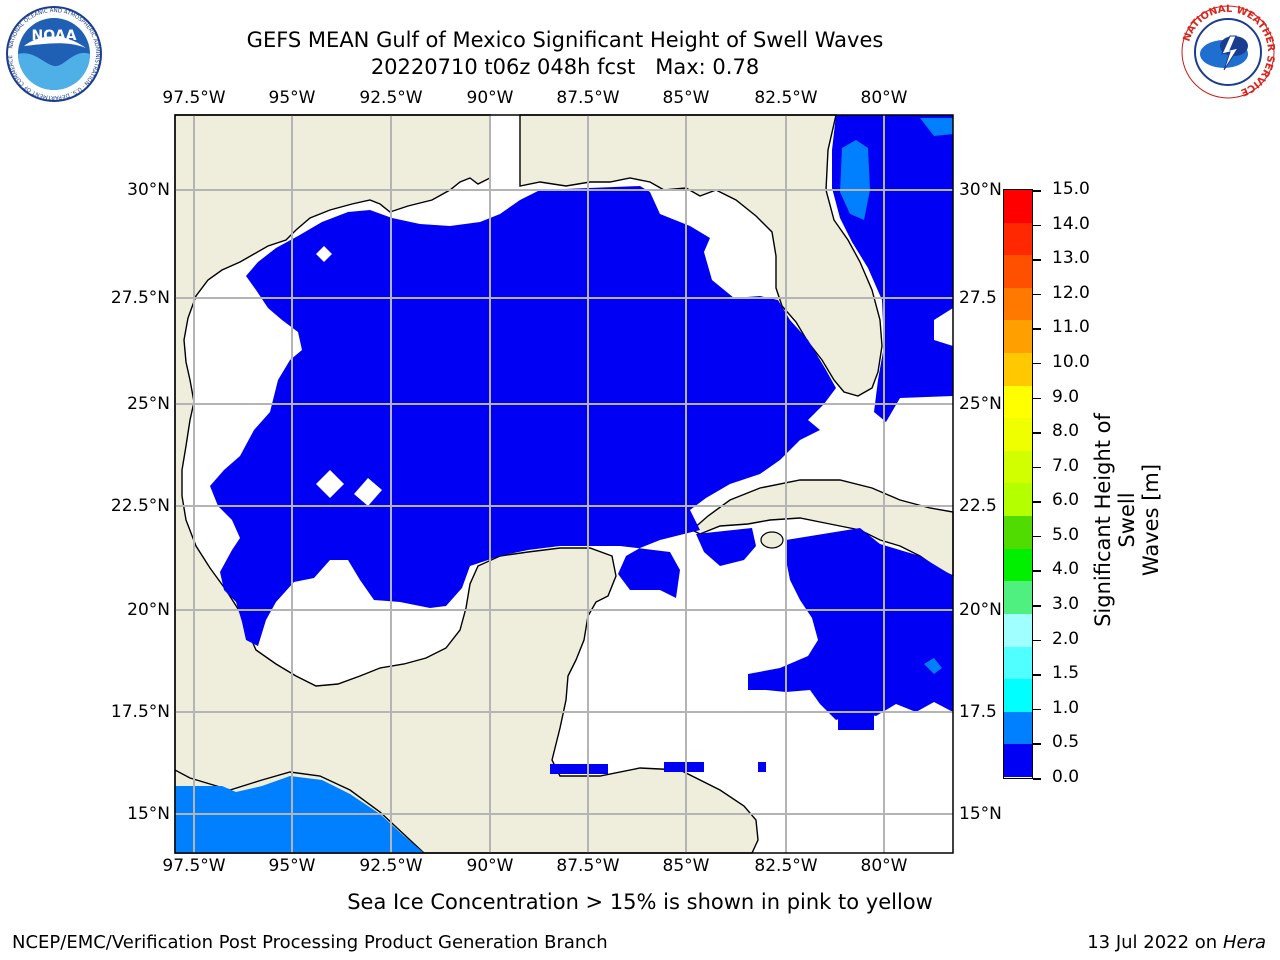 The width and height of the screenshot is (1280, 960). I want to click on lon-label: 87.5°W, so click(588, 98).